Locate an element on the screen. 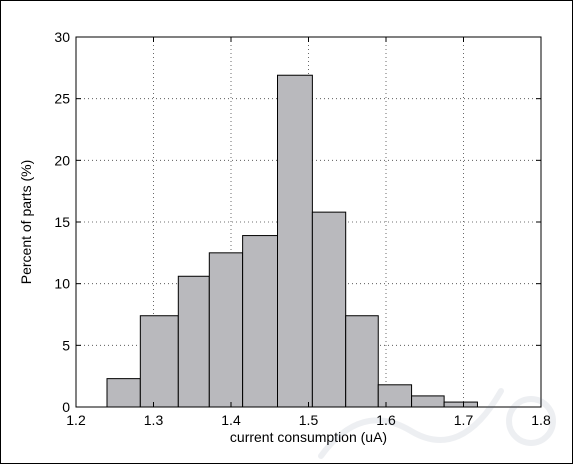 This screenshot has width=573, height=471. x-tick-label: 1.3 is located at coordinates (154, 420).